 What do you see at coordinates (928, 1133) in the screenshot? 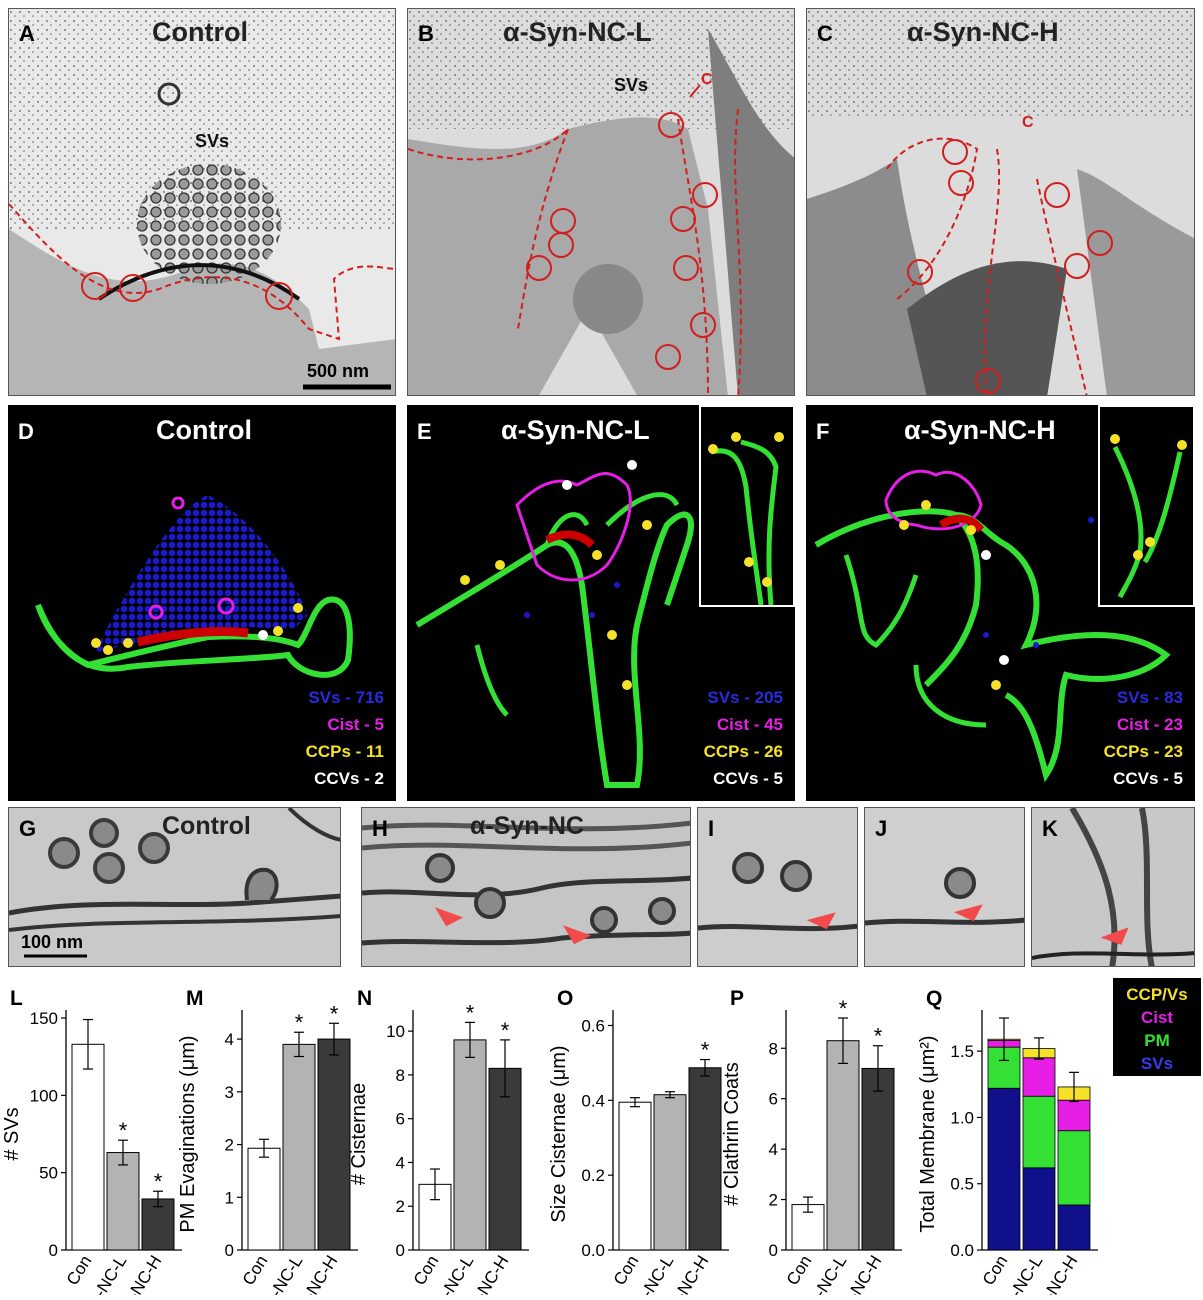
I see `y-axis-label: Total Membrane (μm²)` at bounding box center [928, 1133].